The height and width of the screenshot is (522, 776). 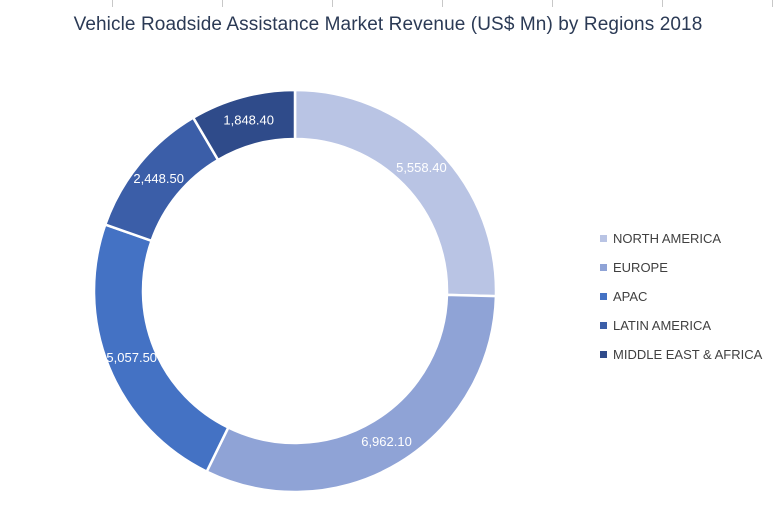 I want to click on data-label-latin-america: 2,448.50, so click(x=158, y=178).